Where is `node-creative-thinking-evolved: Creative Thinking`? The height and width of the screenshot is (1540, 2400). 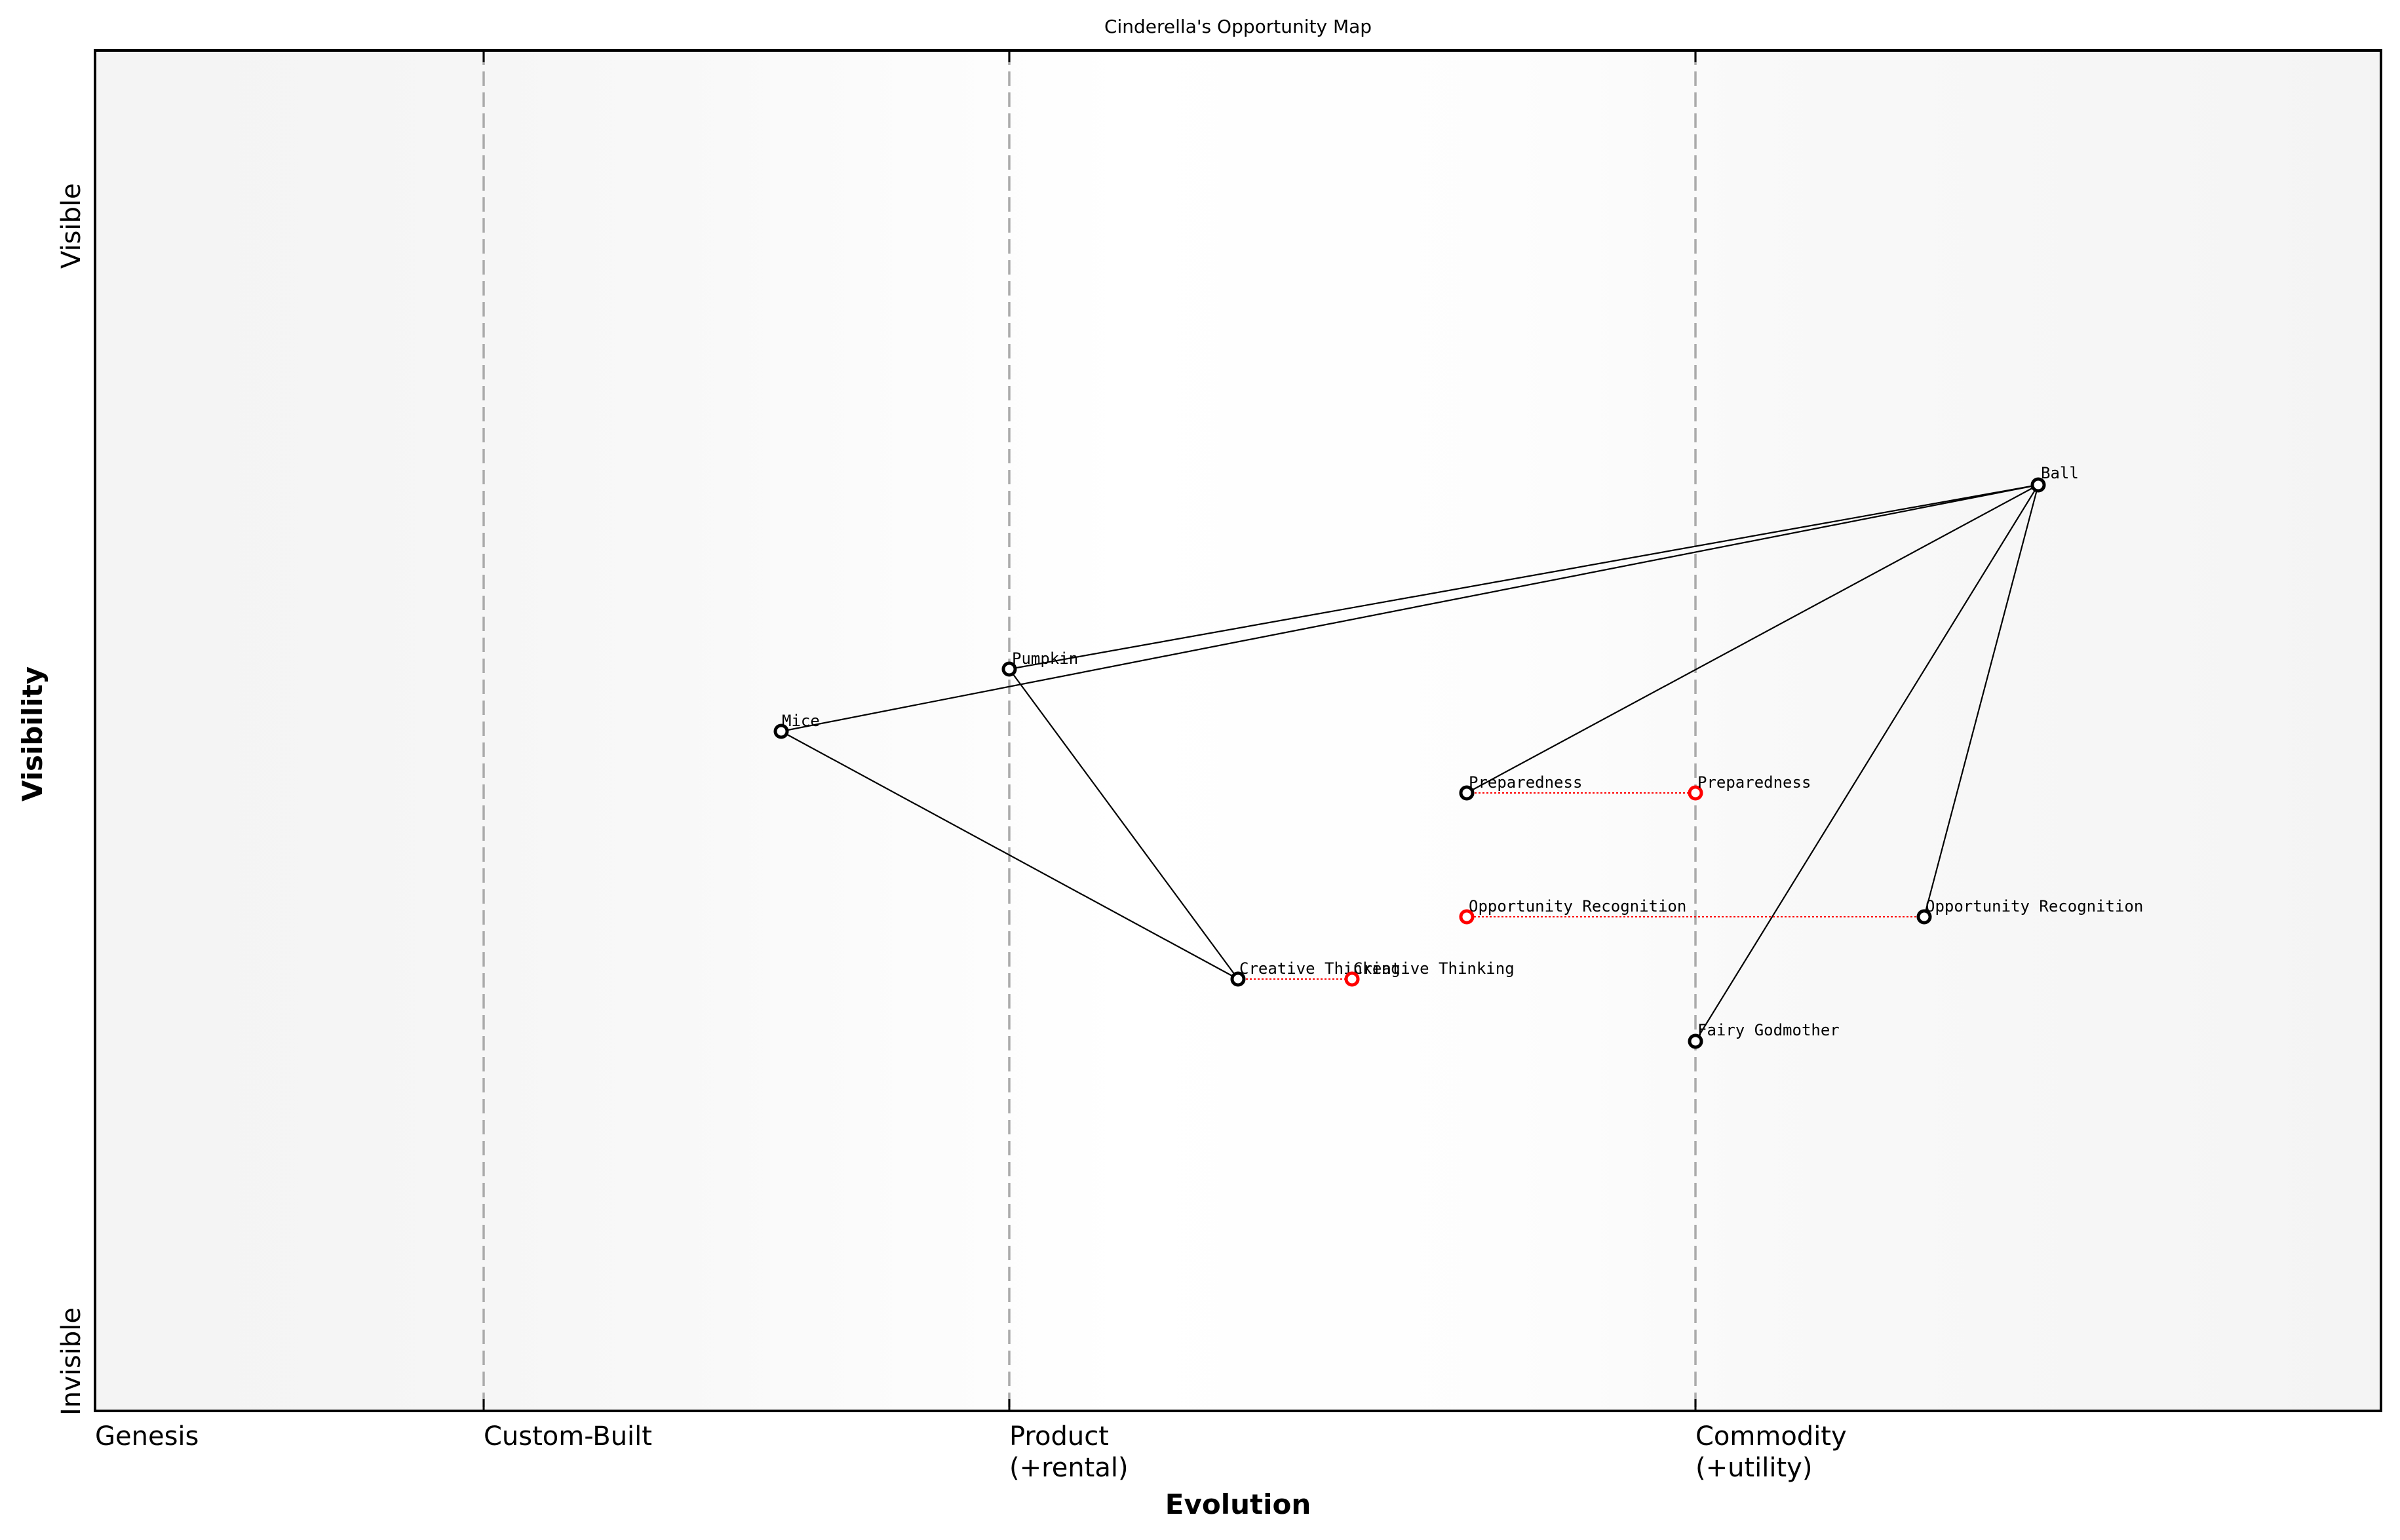 node-creative-thinking-evolved: Creative Thinking is located at coordinates (1429, 973).